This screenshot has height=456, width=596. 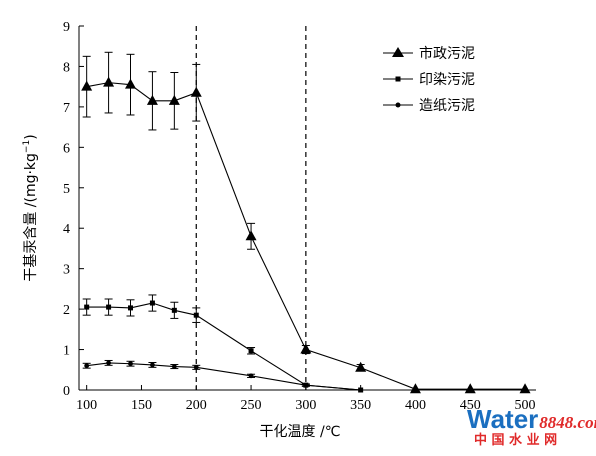 I want to click on x-tick-label: 300, so click(x=305, y=405).